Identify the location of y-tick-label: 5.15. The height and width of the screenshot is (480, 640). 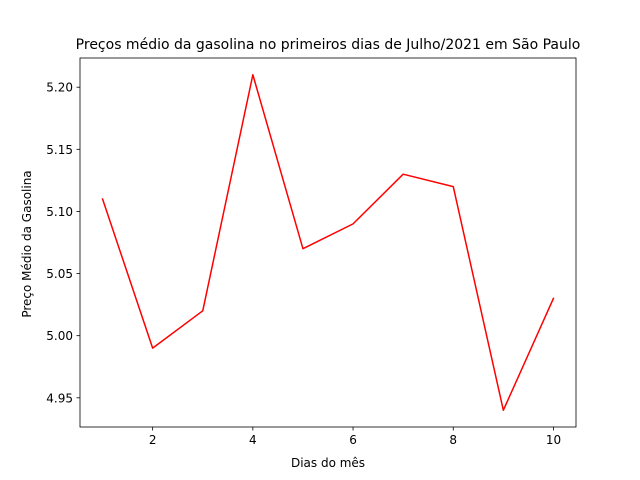
(59, 150).